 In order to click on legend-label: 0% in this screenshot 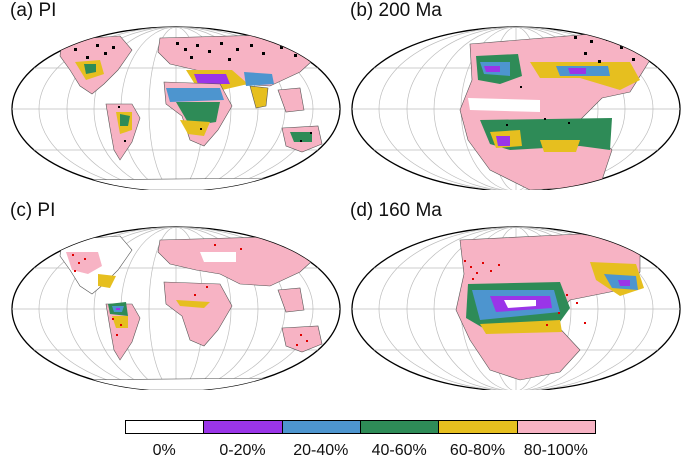, I will do `click(164, 450)`.